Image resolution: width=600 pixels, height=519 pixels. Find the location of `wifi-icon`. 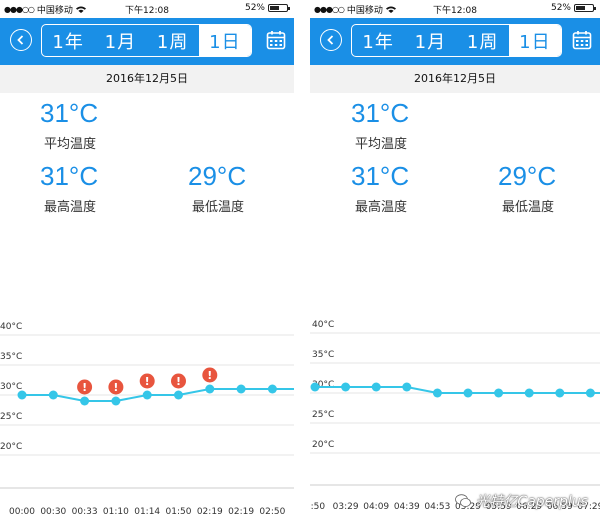

wifi-icon is located at coordinates (80, 9).